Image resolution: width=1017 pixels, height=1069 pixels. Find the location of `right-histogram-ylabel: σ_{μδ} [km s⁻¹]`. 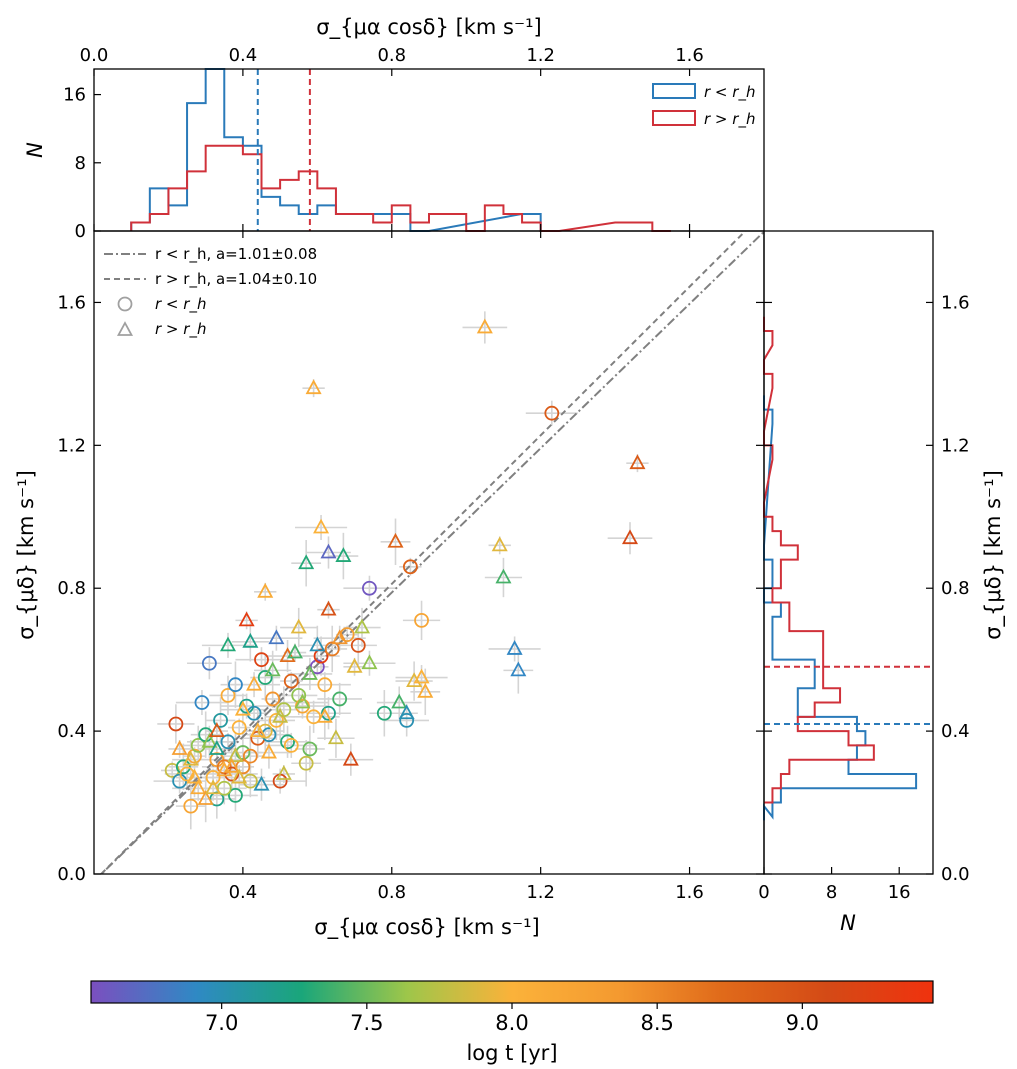

right-histogram-ylabel: σ_{μδ} [km s⁻¹] is located at coordinates (993, 555).